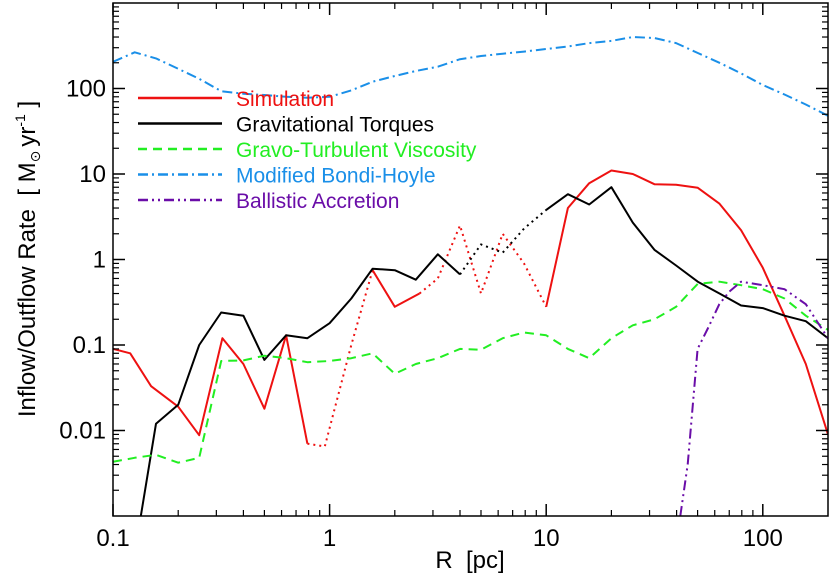 The width and height of the screenshot is (830, 584). Describe the element at coordinates (89, 345) in the screenshot. I see `y-tick-label: 0.1` at that location.